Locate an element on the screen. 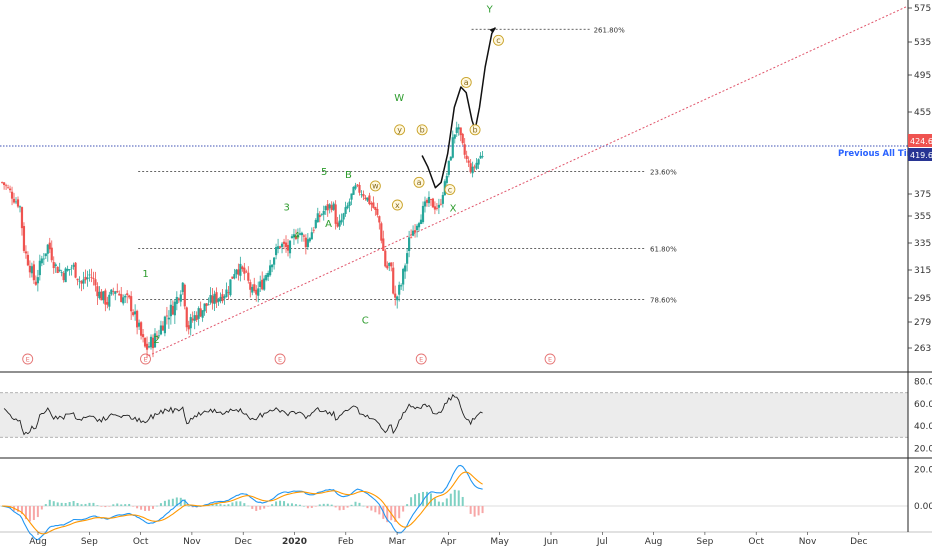 The height and width of the screenshot is (550, 932). rsi-tick-label: 80.00 is located at coordinates (923, 383).